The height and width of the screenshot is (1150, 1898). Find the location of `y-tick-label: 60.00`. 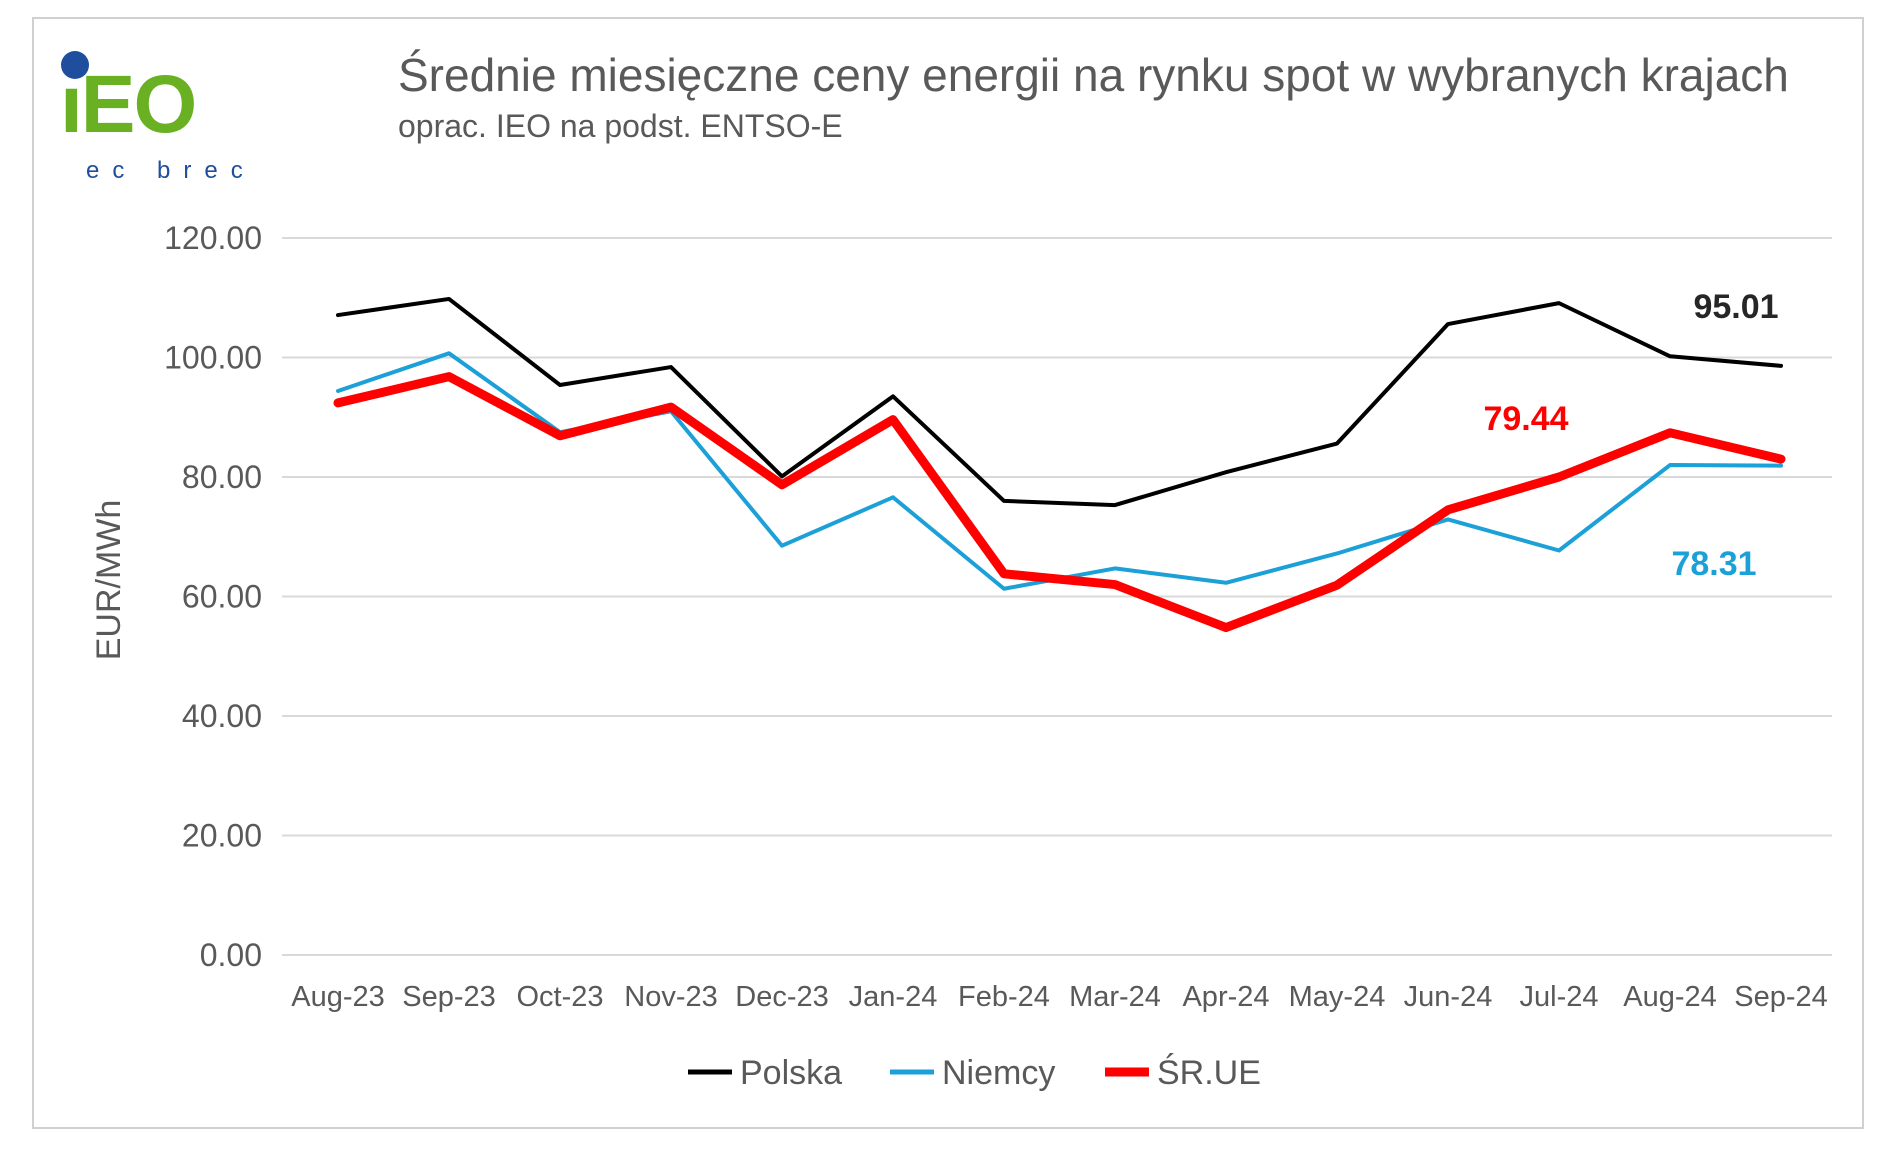

y-tick-label: 60.00 is located at coordinates (222, 597).